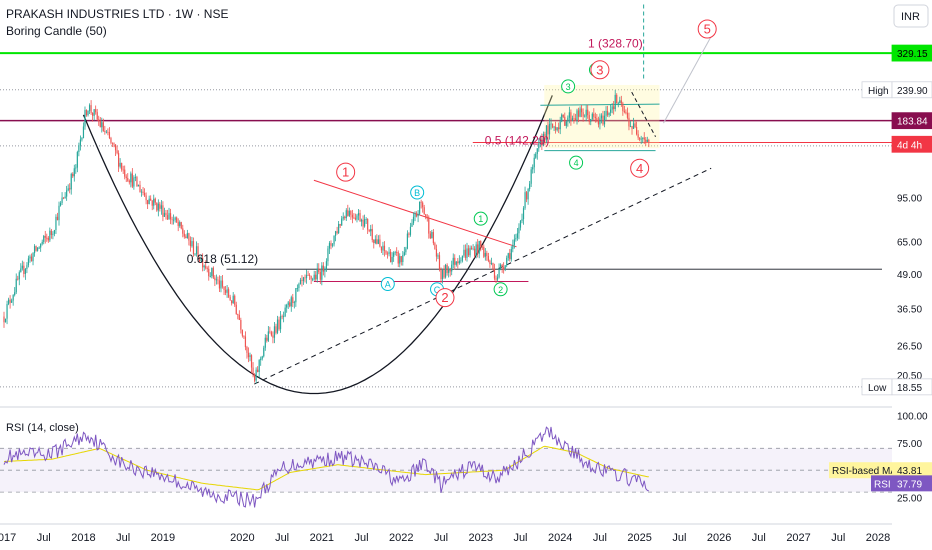 Image resolution: width=932 pixels, height=550 pixels. Describe the element at coordinates (912, 54) in the screenshot. I see `price-badge-text: 329.15` at that location.